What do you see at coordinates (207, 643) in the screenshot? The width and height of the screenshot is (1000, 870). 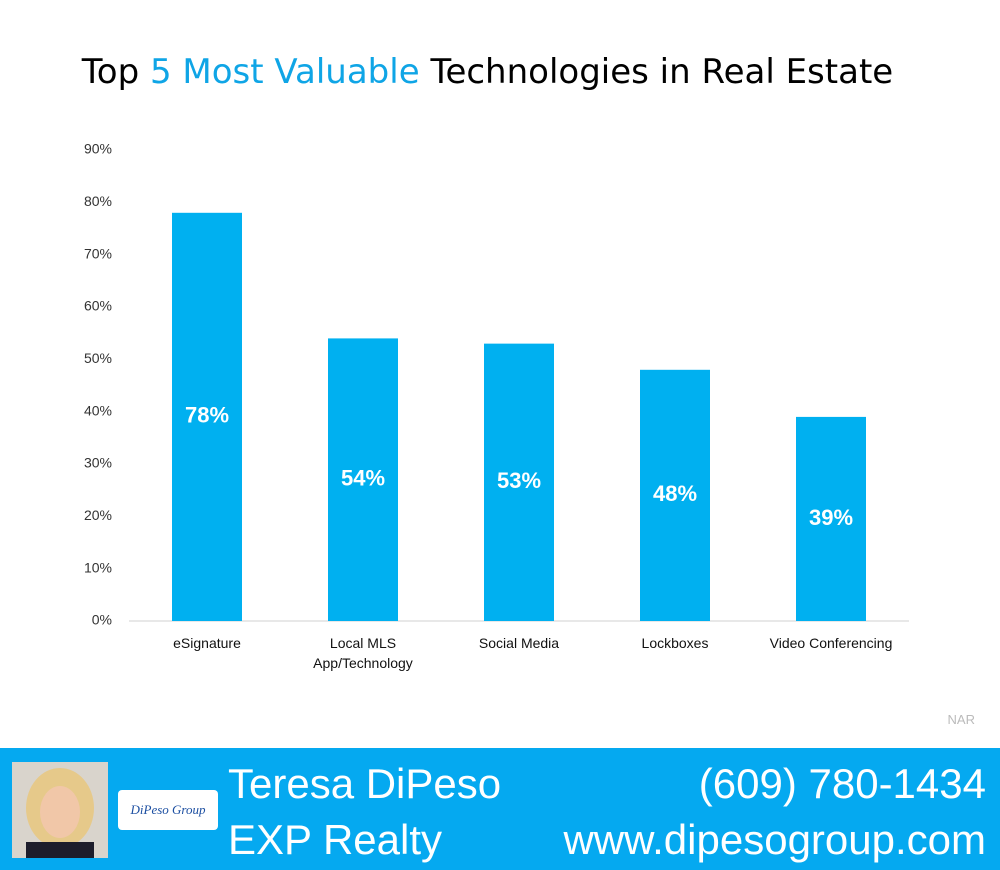 I see `x-tick-label: eSignature` at bounding box center [207, 643].